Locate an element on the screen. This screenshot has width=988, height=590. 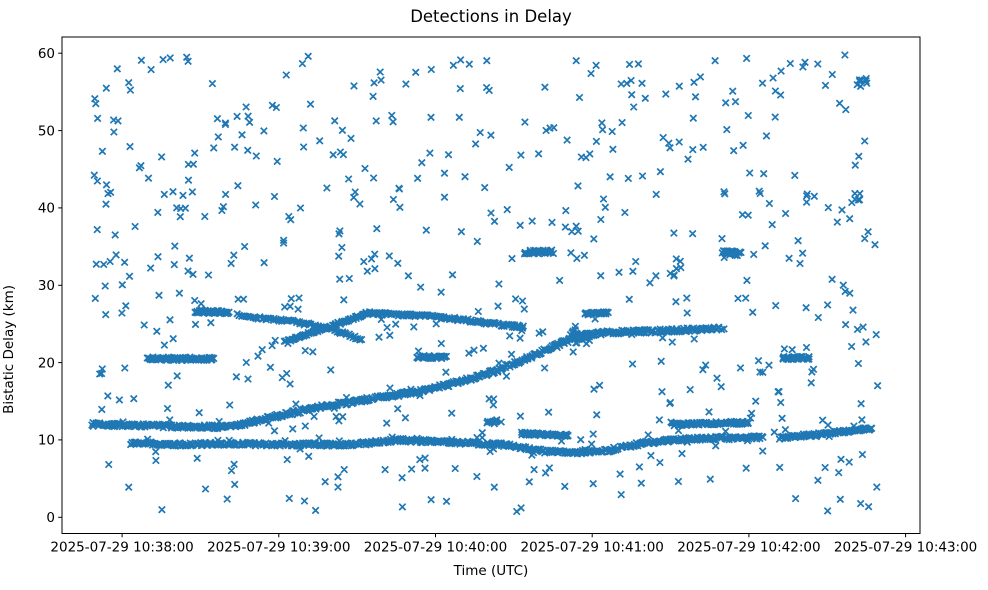
chart-title: Detections in Delay is located at coordinates (491, 16).